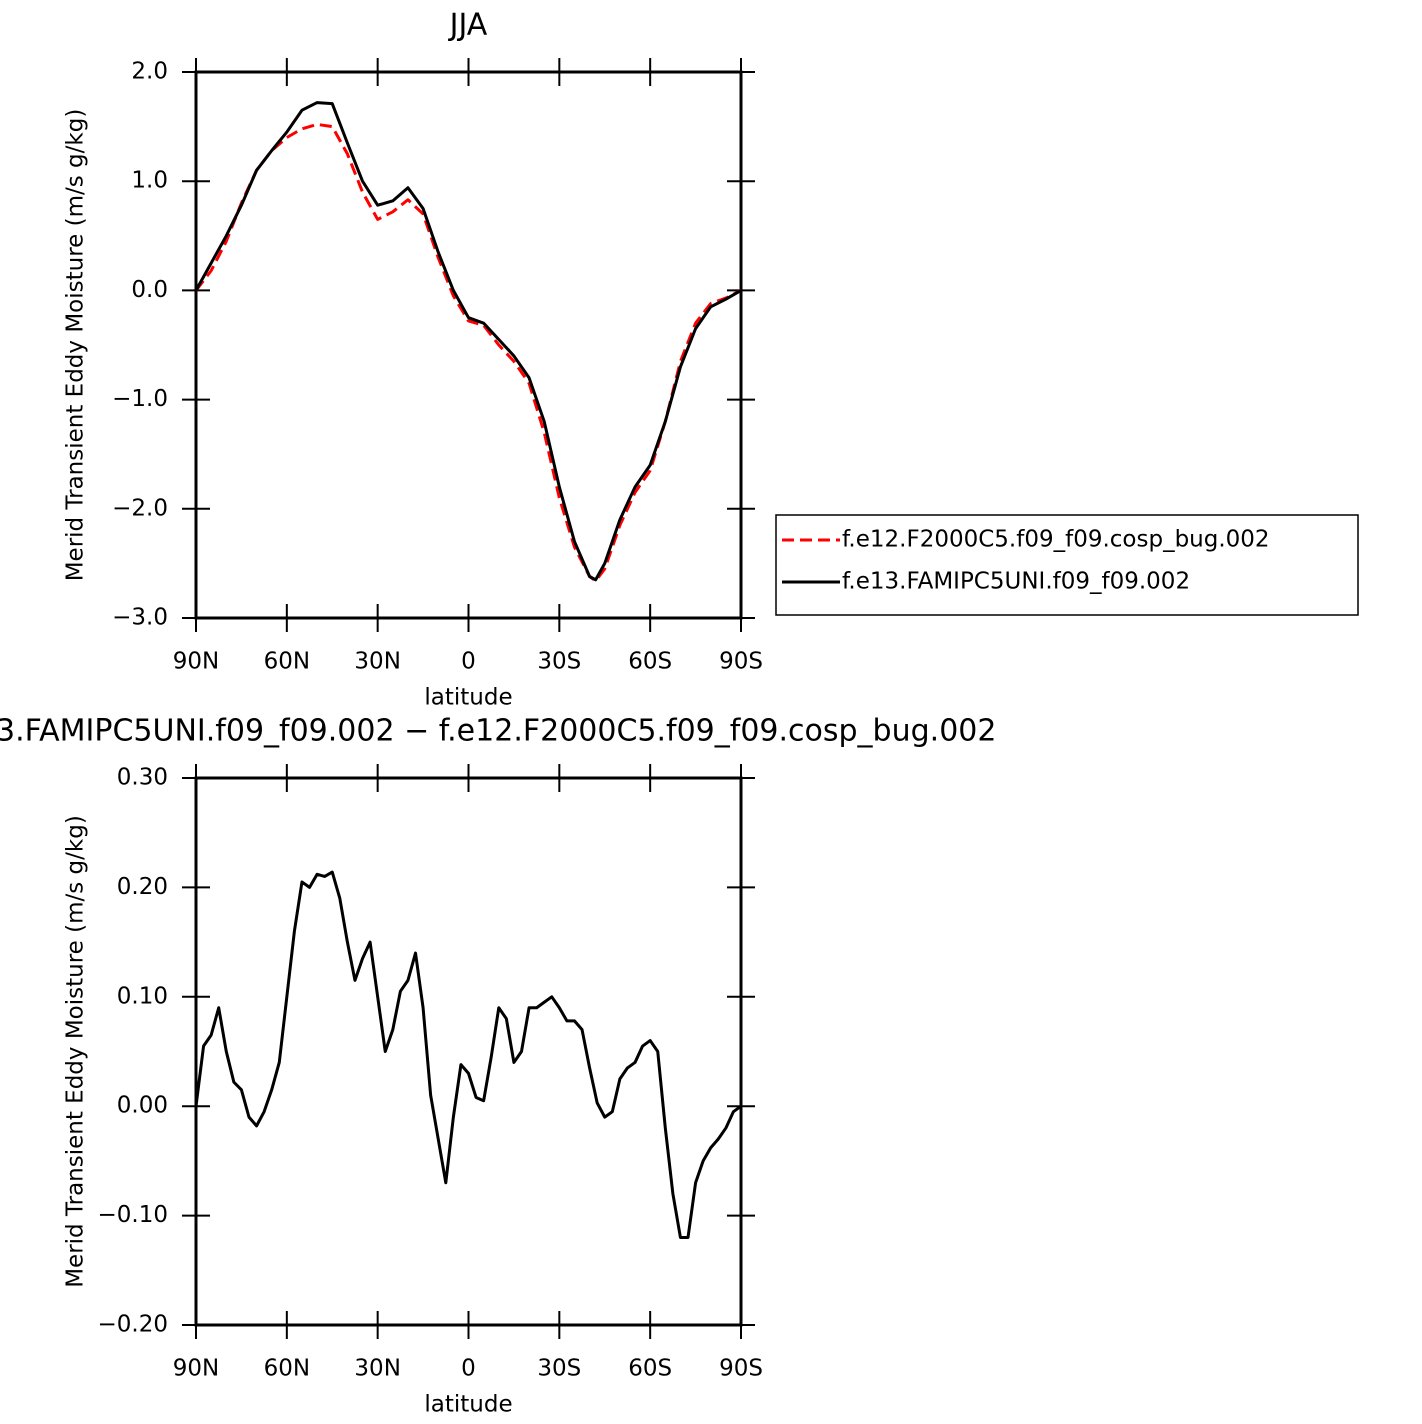 The width and height of the screenshot is (1422, 1424). I want to click on y-tick-label: 0.00, so click(142, 1106).